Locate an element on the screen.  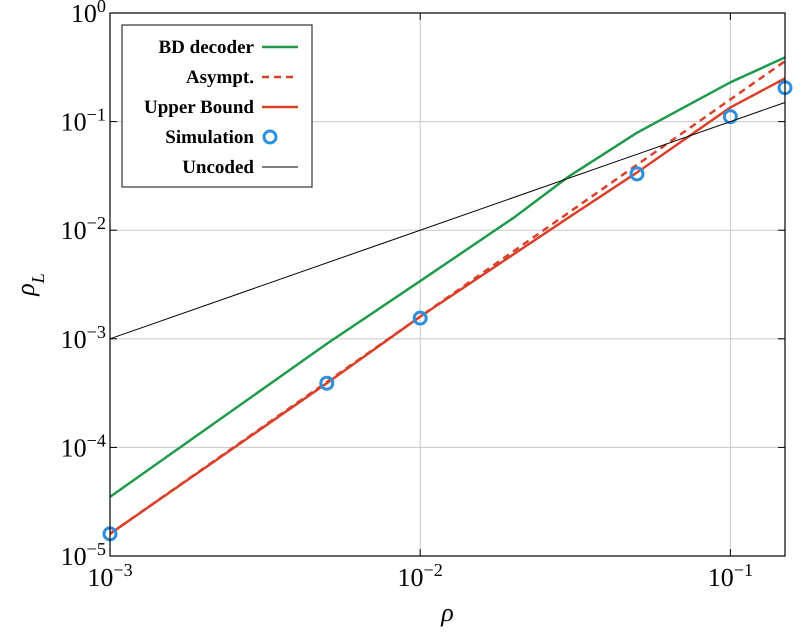
legend-label: BD decoder is located at coordinates (206, 47).